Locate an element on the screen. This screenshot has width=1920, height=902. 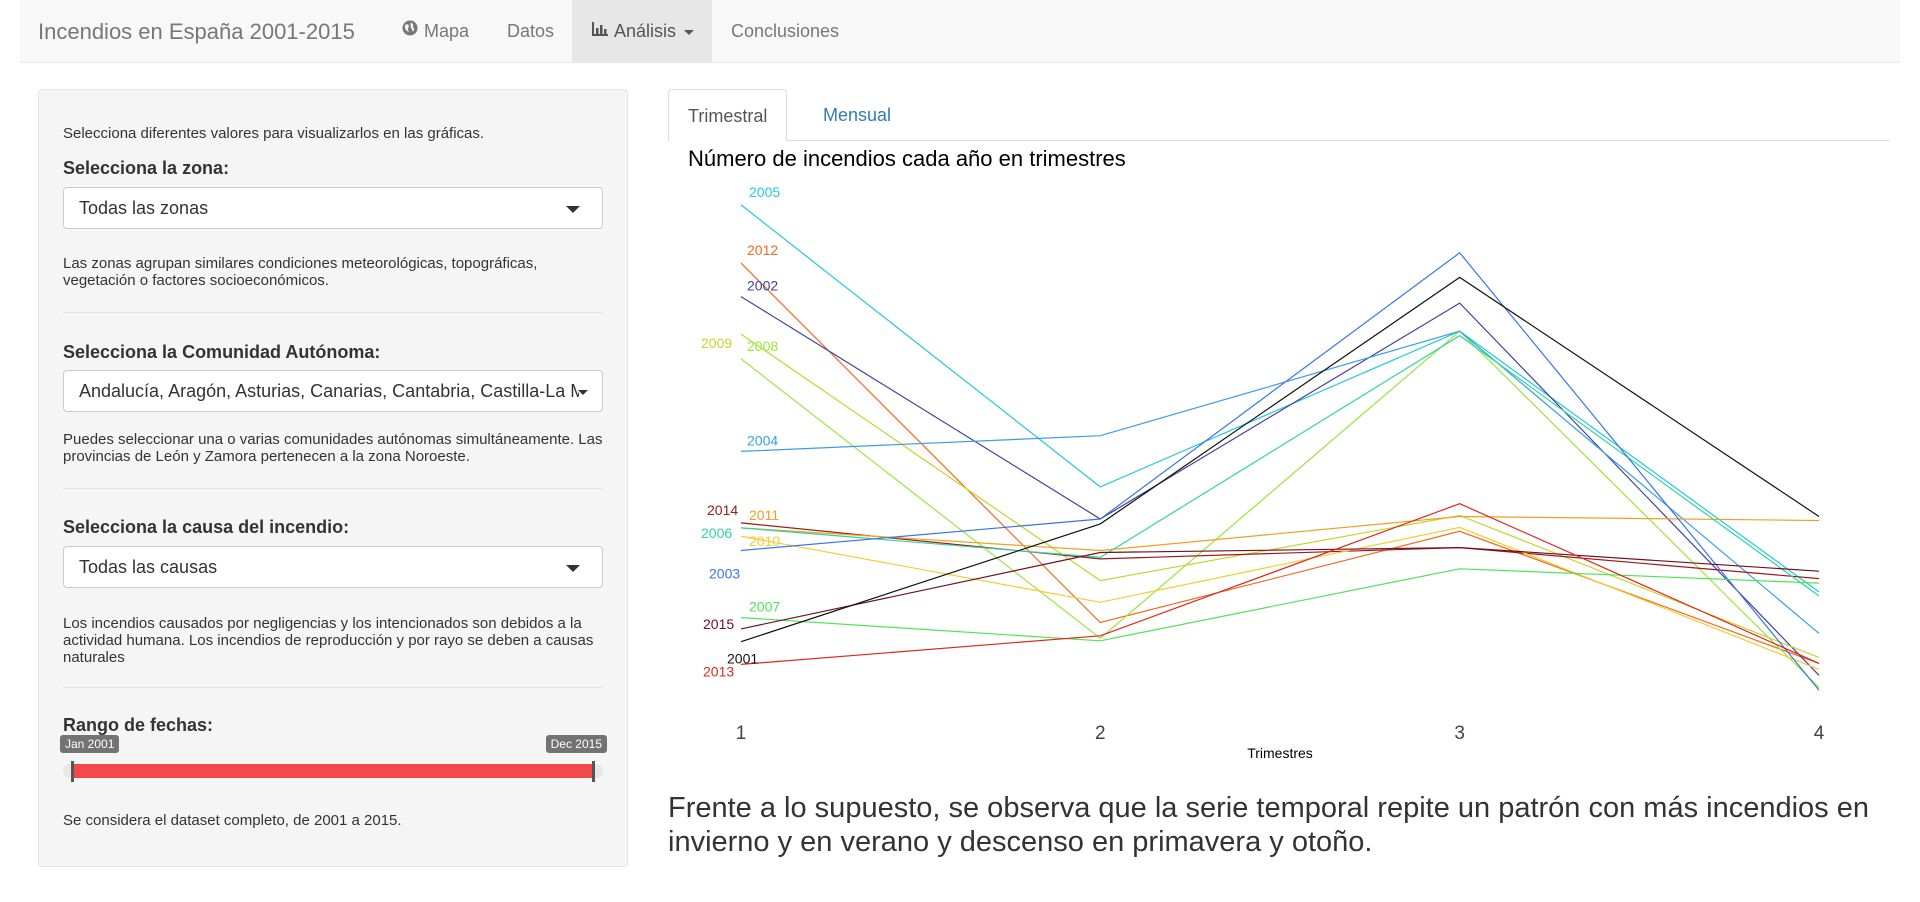
series-label-2010: 2010 is located at coordinates (764, 541).